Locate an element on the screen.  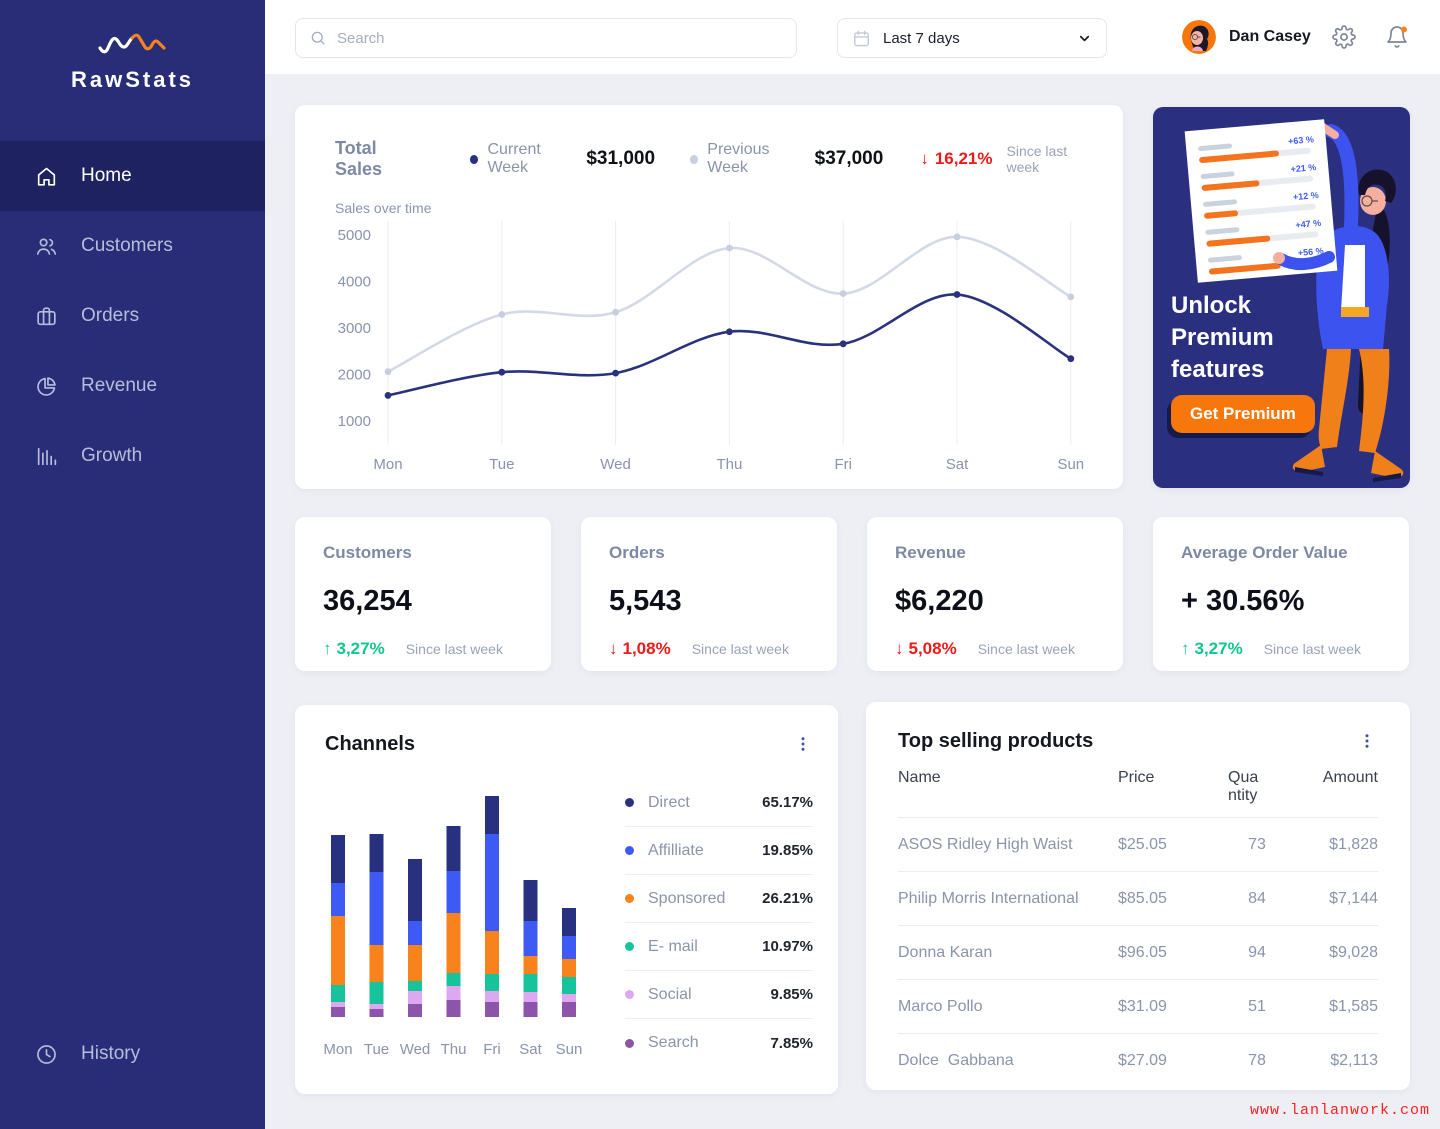
table-cell-amount: $1,828 is located at coordinates (1332, 844).